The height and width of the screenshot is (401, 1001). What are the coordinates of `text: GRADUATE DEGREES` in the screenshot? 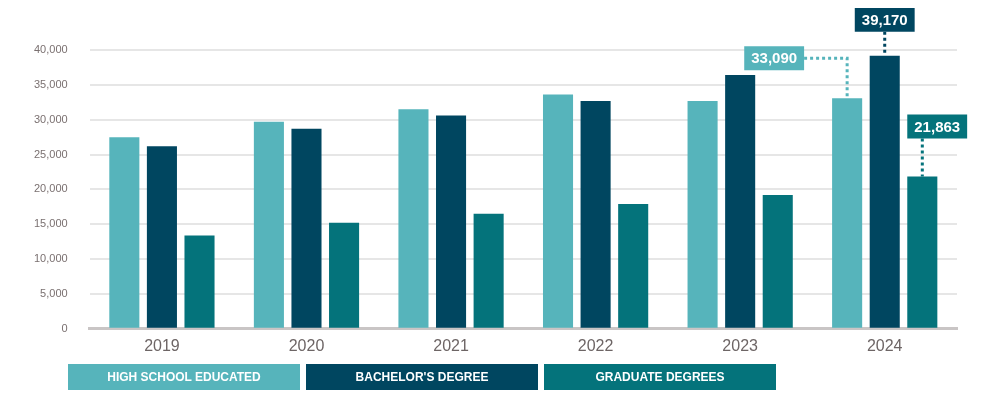 It's located at (660, 377).